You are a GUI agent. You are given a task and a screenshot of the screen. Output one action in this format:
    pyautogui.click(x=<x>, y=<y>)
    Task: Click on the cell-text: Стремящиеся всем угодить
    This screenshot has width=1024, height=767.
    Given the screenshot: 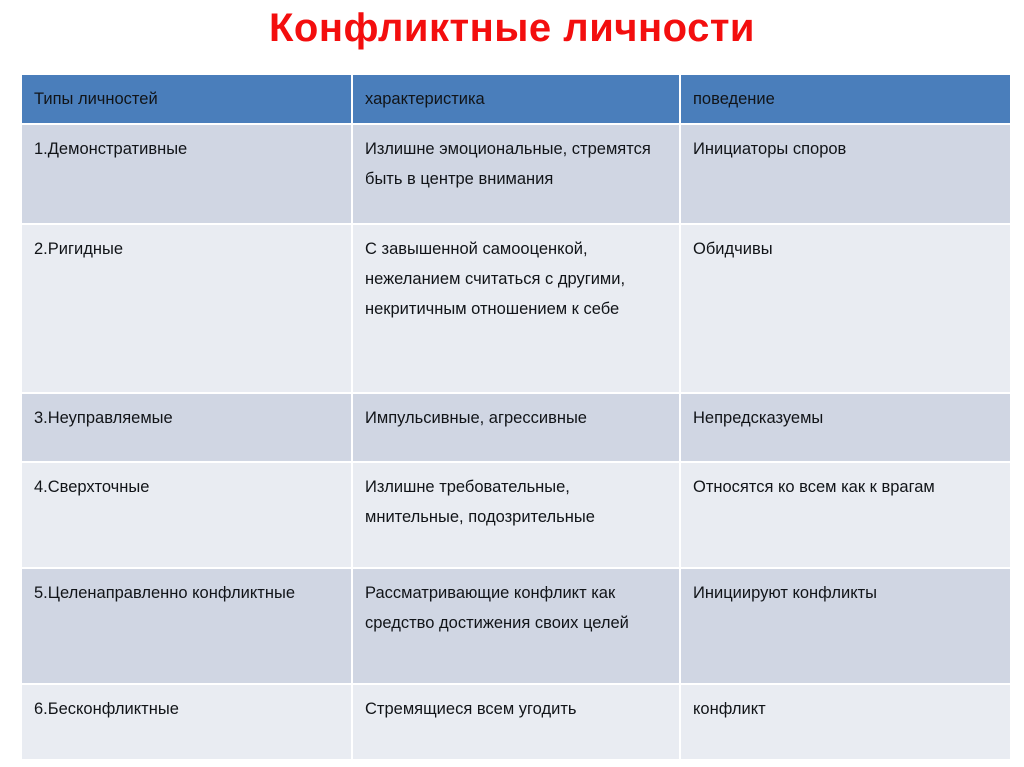 What is the action you would take?
    pyautogui.click(x=471, y=709)
    